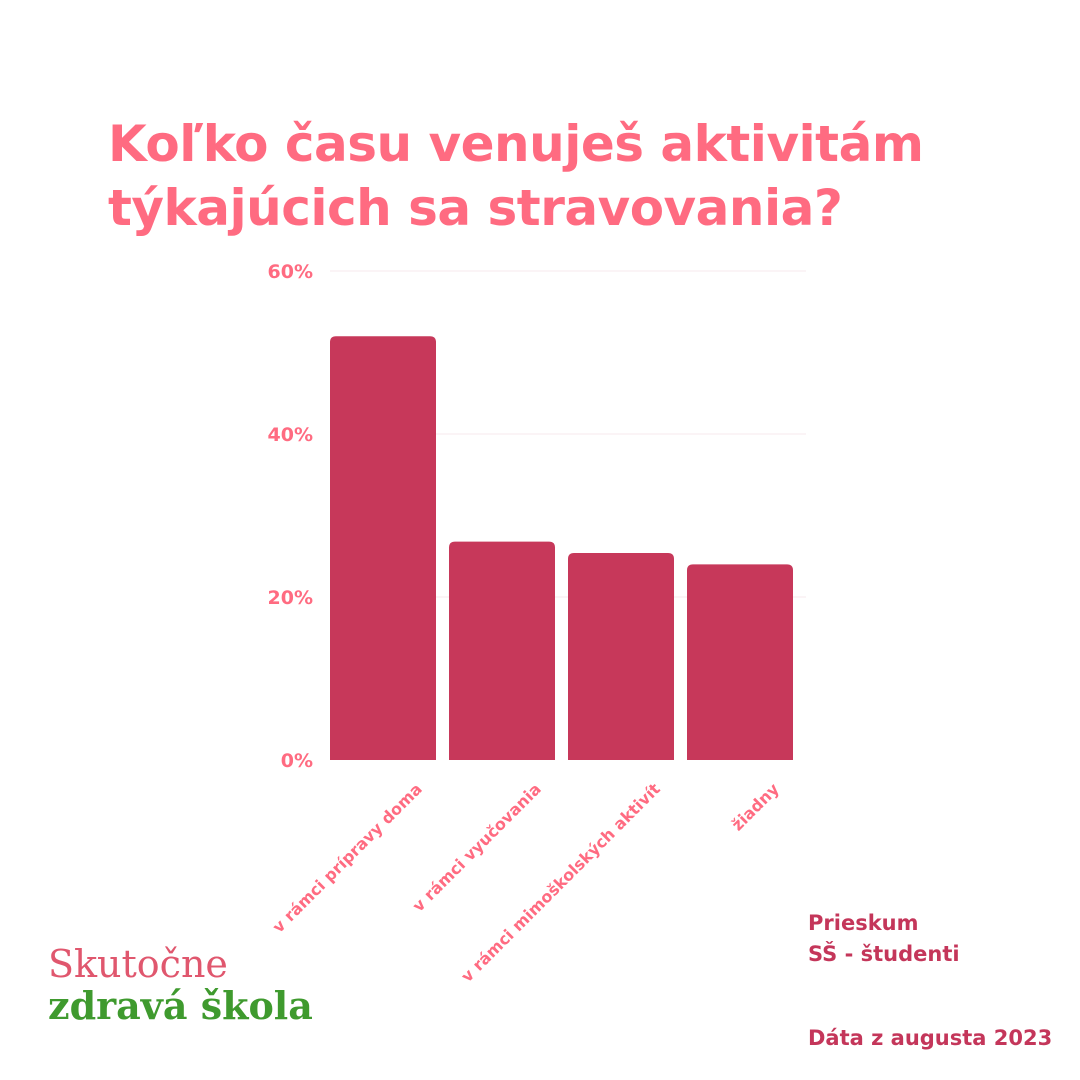 The height and width of the screenshot is (1080, 1080). I want to click on x-category-label: v rámci prípravy doma, so click(347, 857).